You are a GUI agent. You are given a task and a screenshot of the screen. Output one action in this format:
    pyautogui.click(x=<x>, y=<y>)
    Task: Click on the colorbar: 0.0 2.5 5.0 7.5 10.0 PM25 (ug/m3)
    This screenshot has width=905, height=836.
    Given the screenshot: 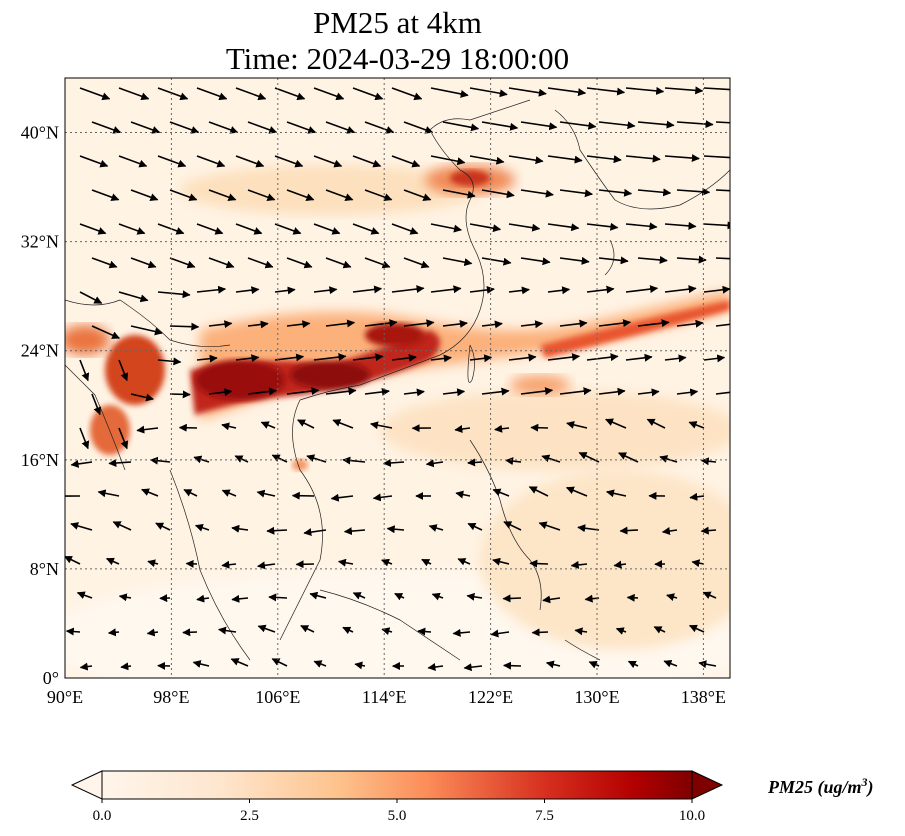 What is the action you would take?
    pyautogui.click(x=472, y=797)
    